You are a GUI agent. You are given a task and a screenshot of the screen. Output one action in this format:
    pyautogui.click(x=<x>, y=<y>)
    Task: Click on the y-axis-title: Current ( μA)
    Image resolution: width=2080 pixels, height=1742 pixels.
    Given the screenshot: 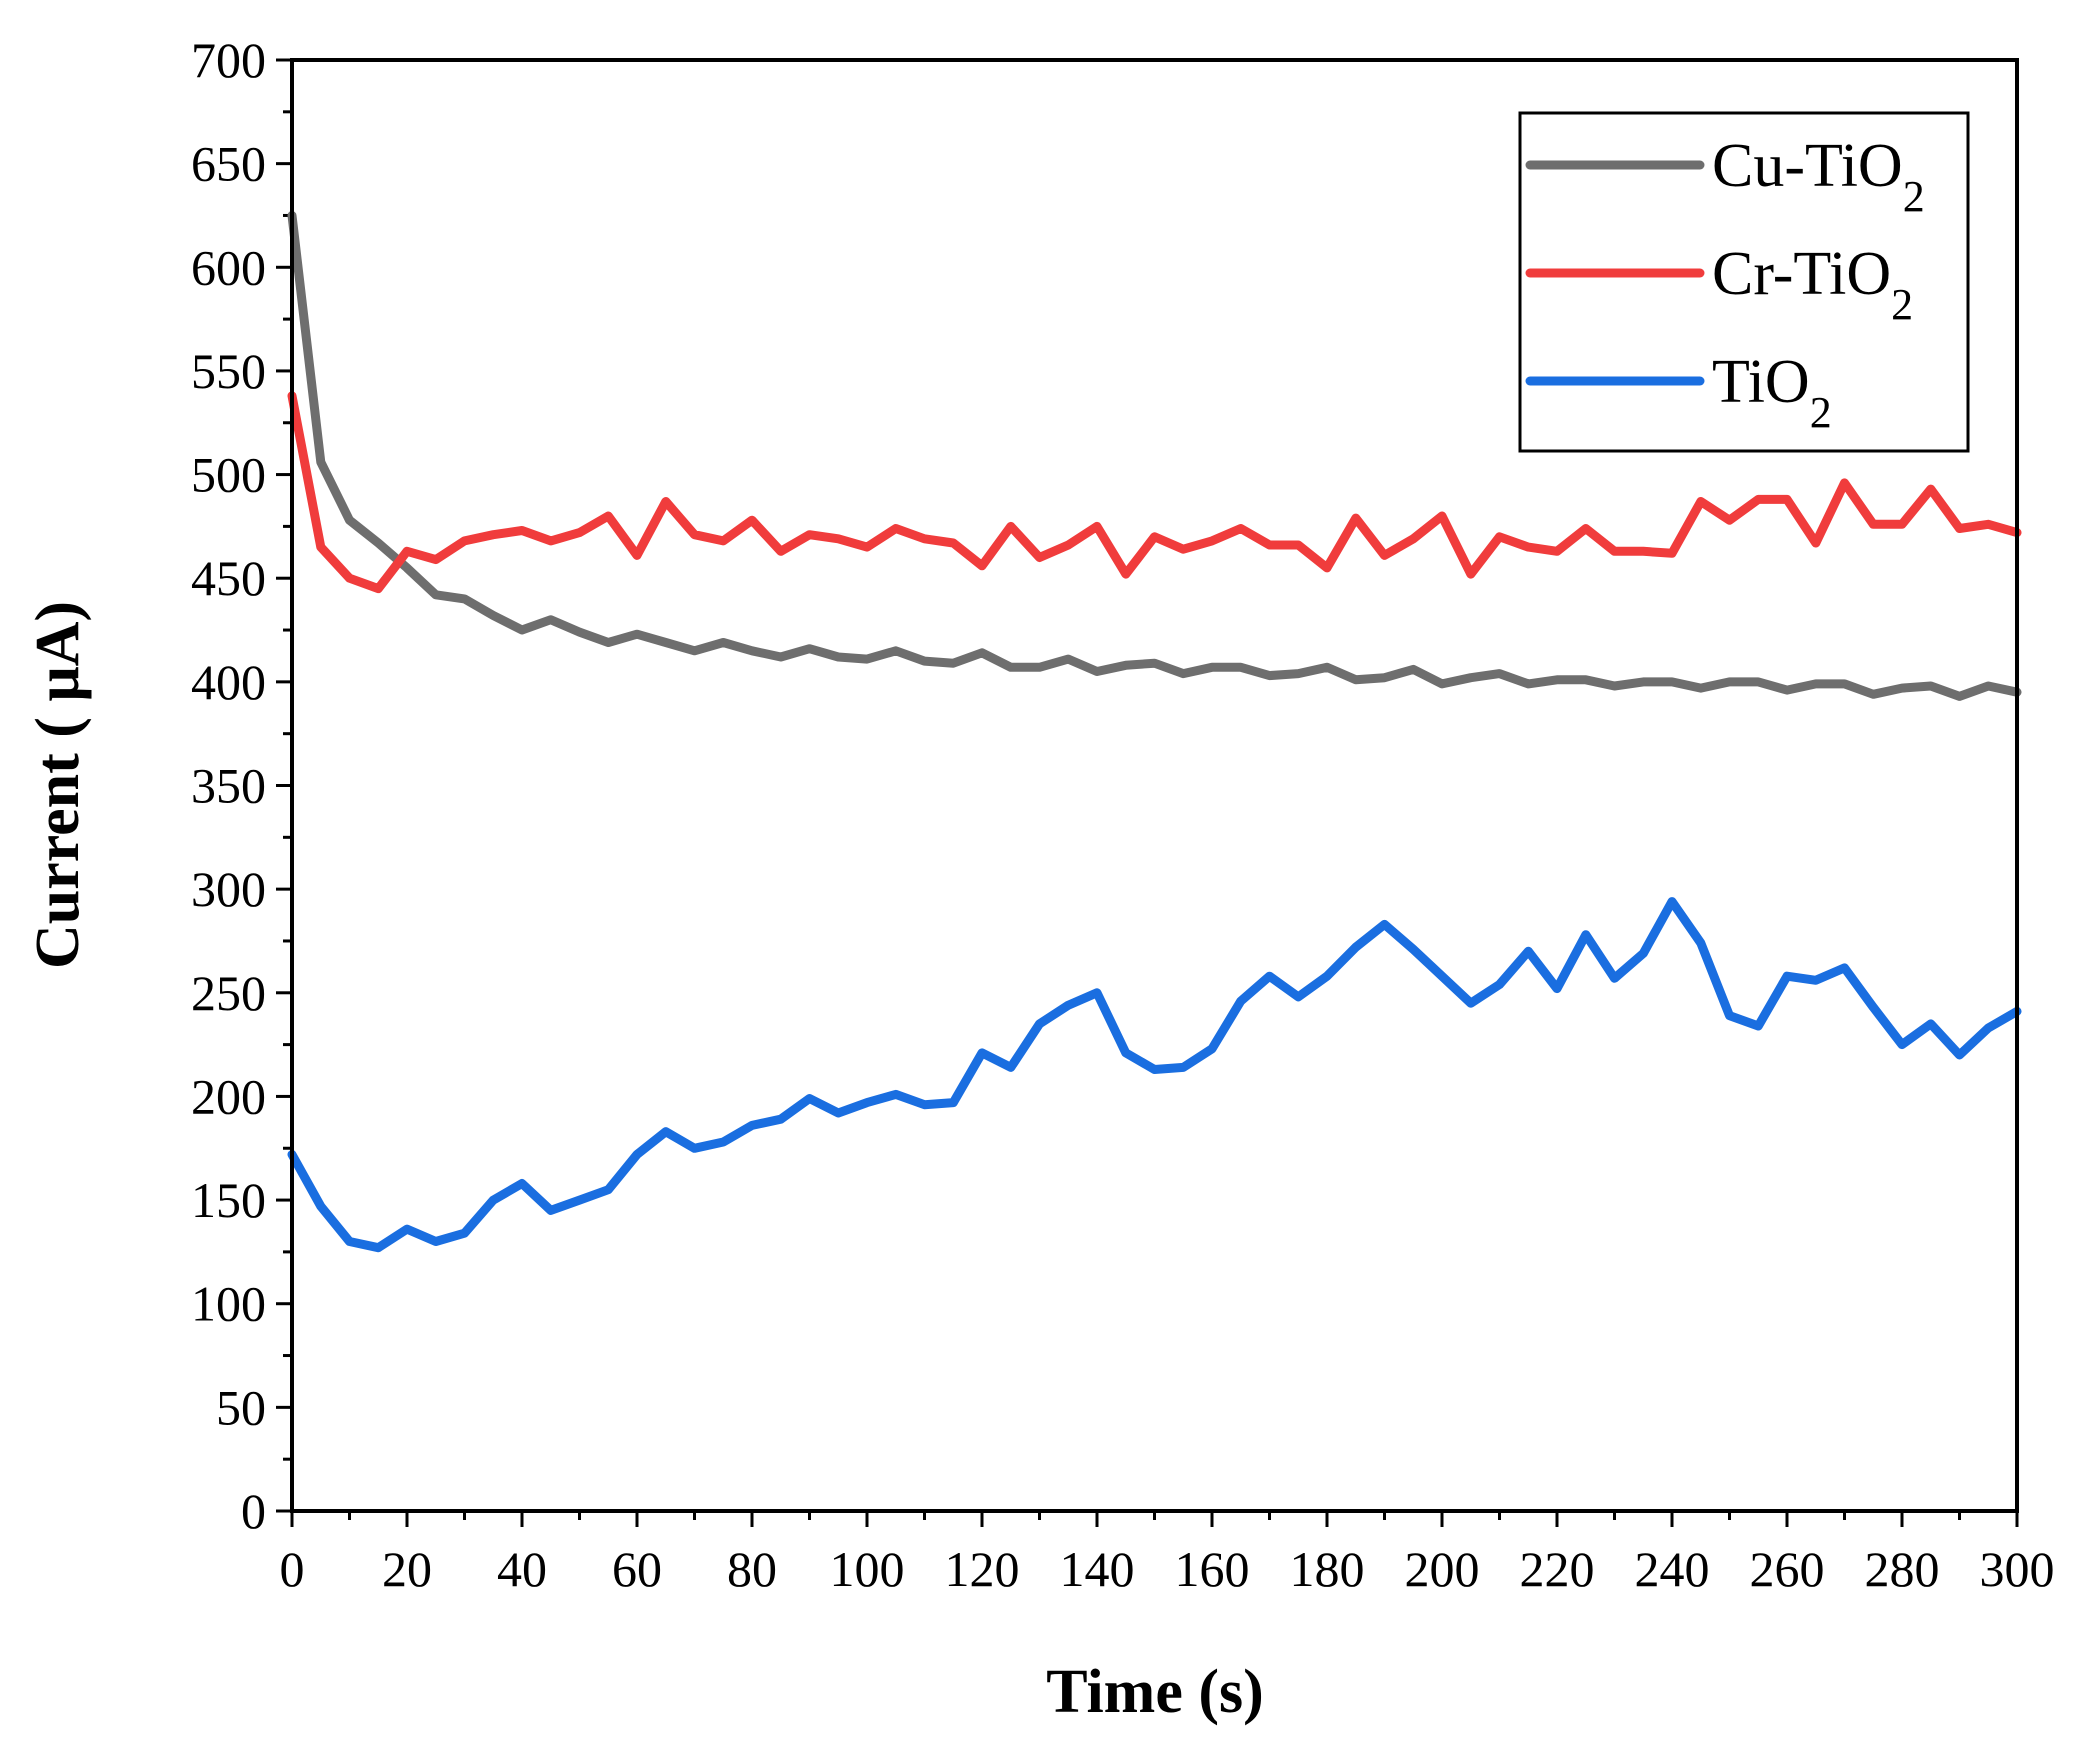 What is the action you would take?
    pyautogui.click(x=58, y=785)
    